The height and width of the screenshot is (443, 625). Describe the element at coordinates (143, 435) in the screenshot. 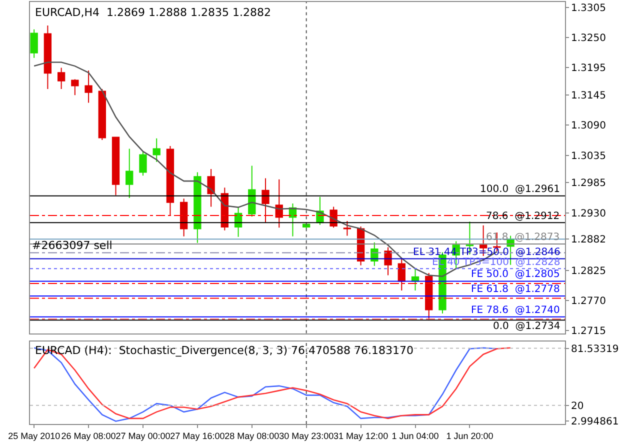

I see `x-tick-label: 27 May 00:00` at that location.